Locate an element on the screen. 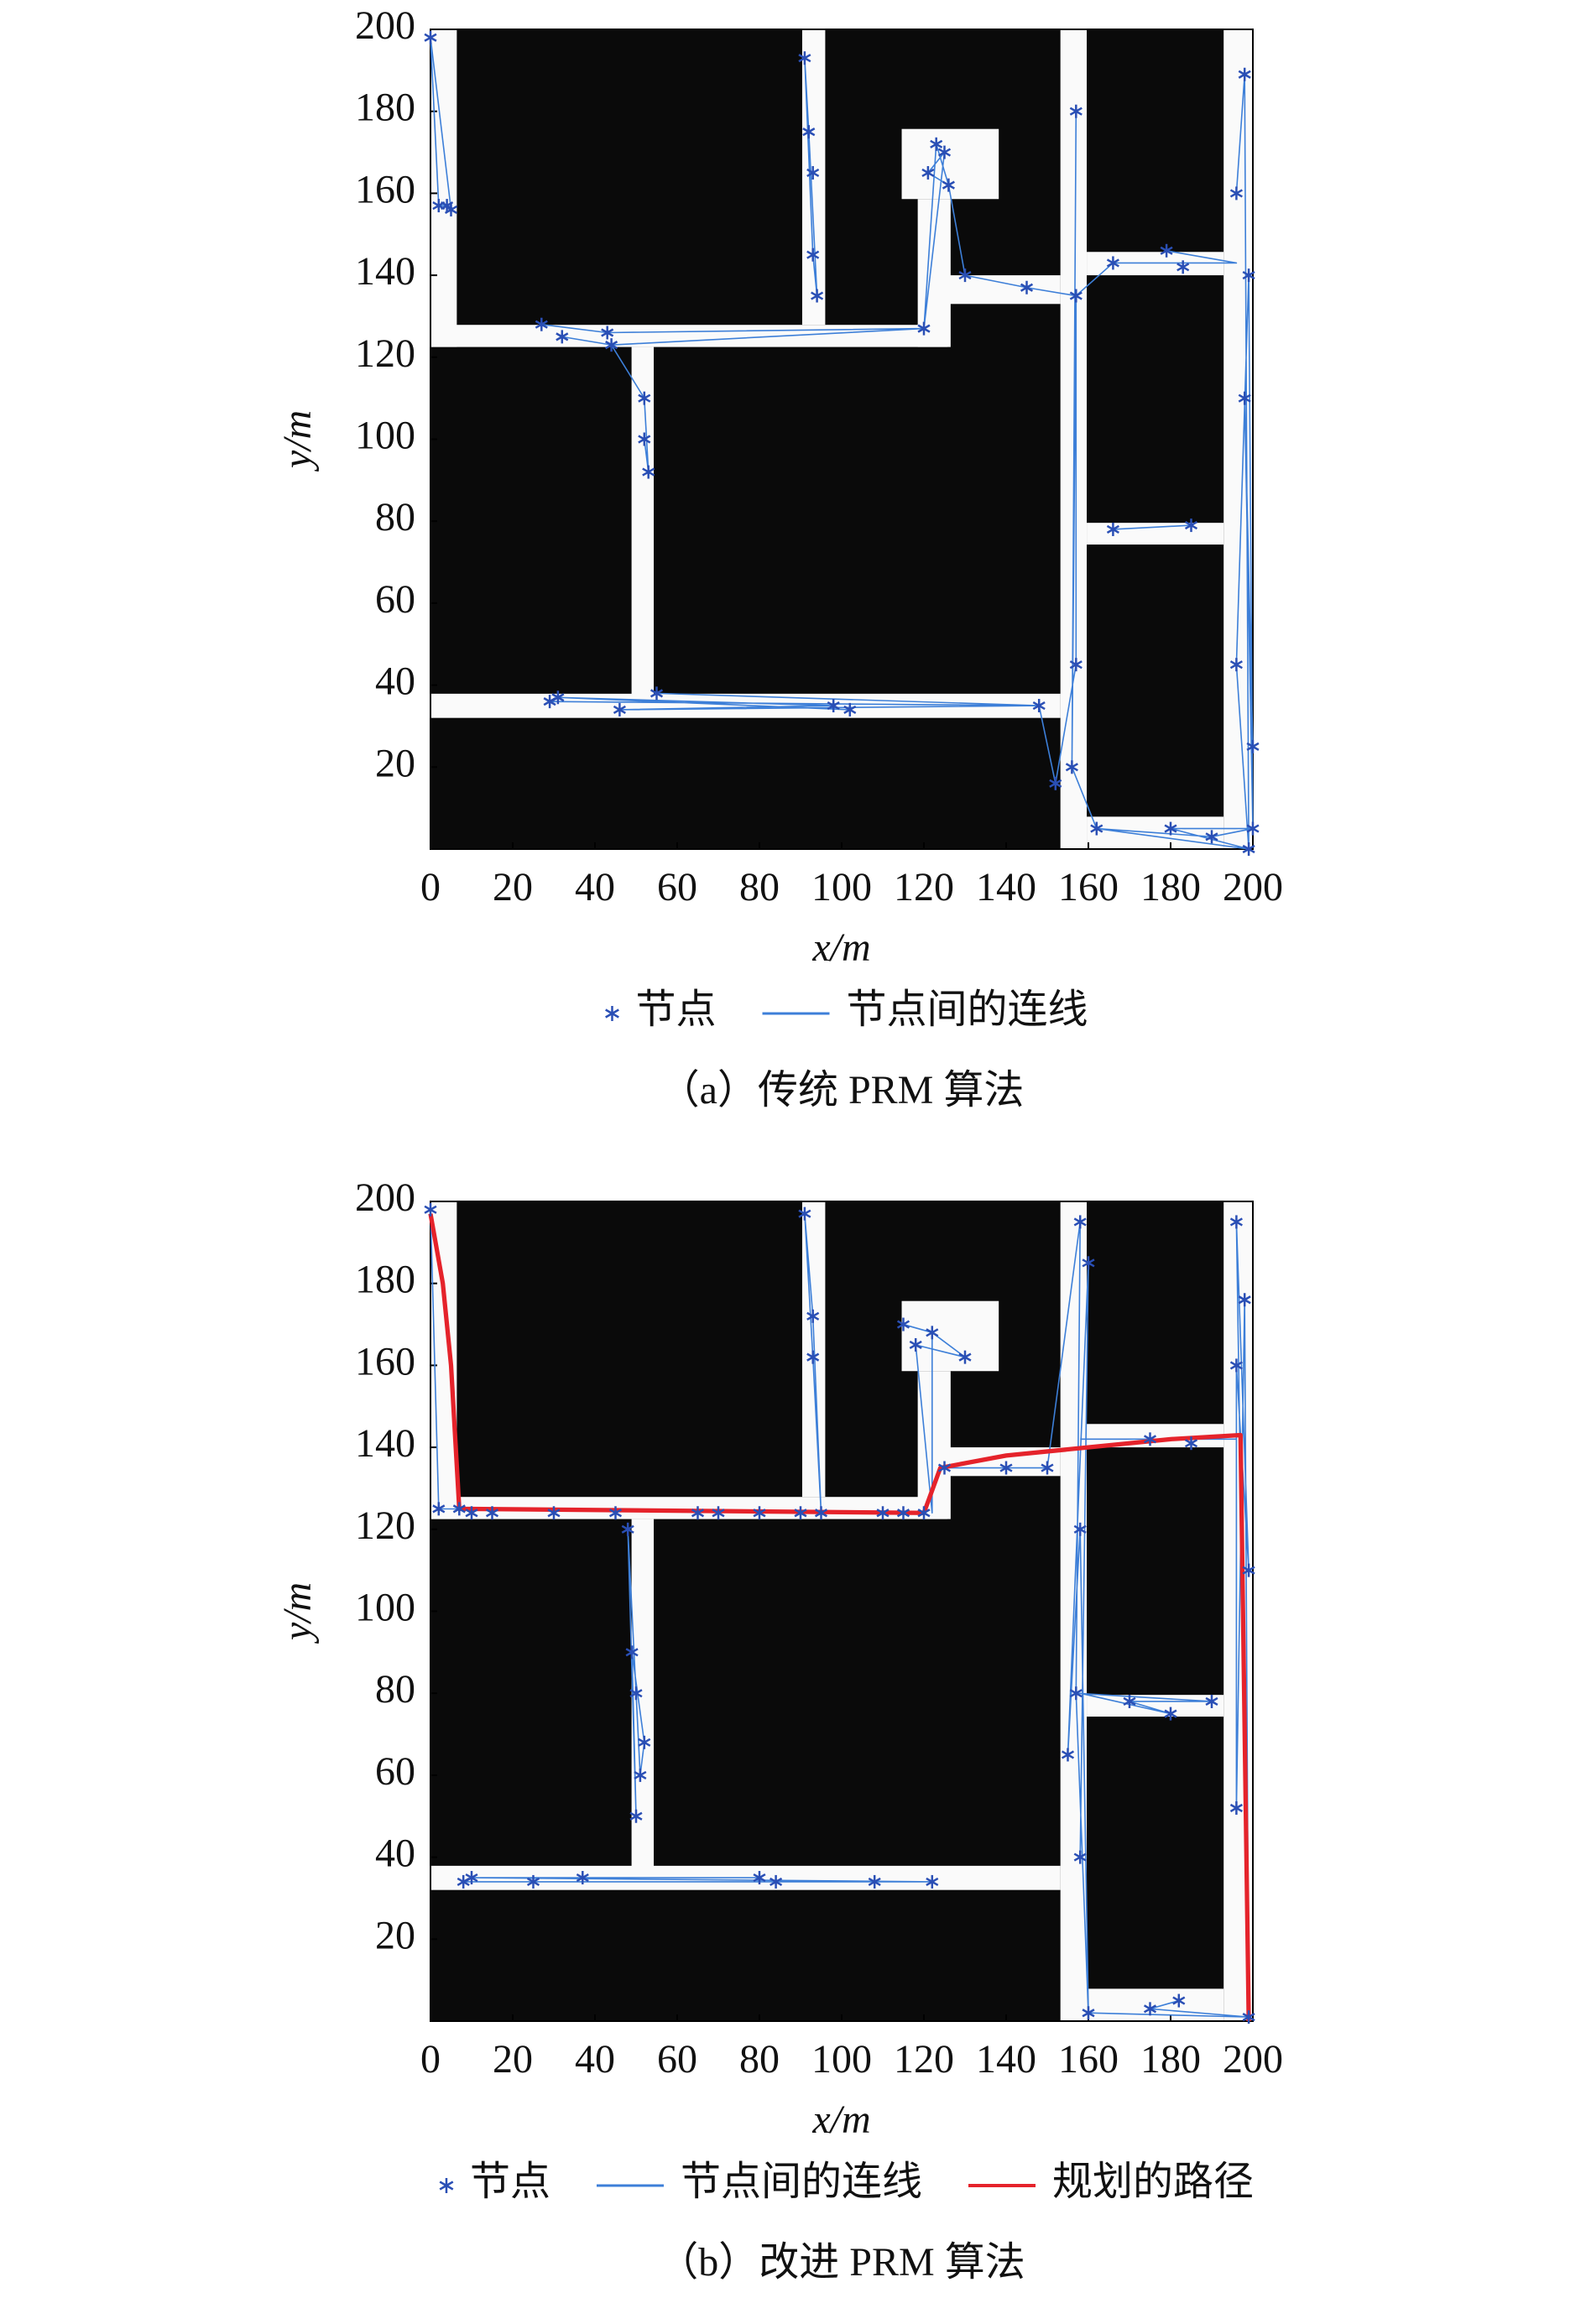 This screenshot has height=2324, width=1586. y-tick-label: 160 is located at coordinates (385, 1361).